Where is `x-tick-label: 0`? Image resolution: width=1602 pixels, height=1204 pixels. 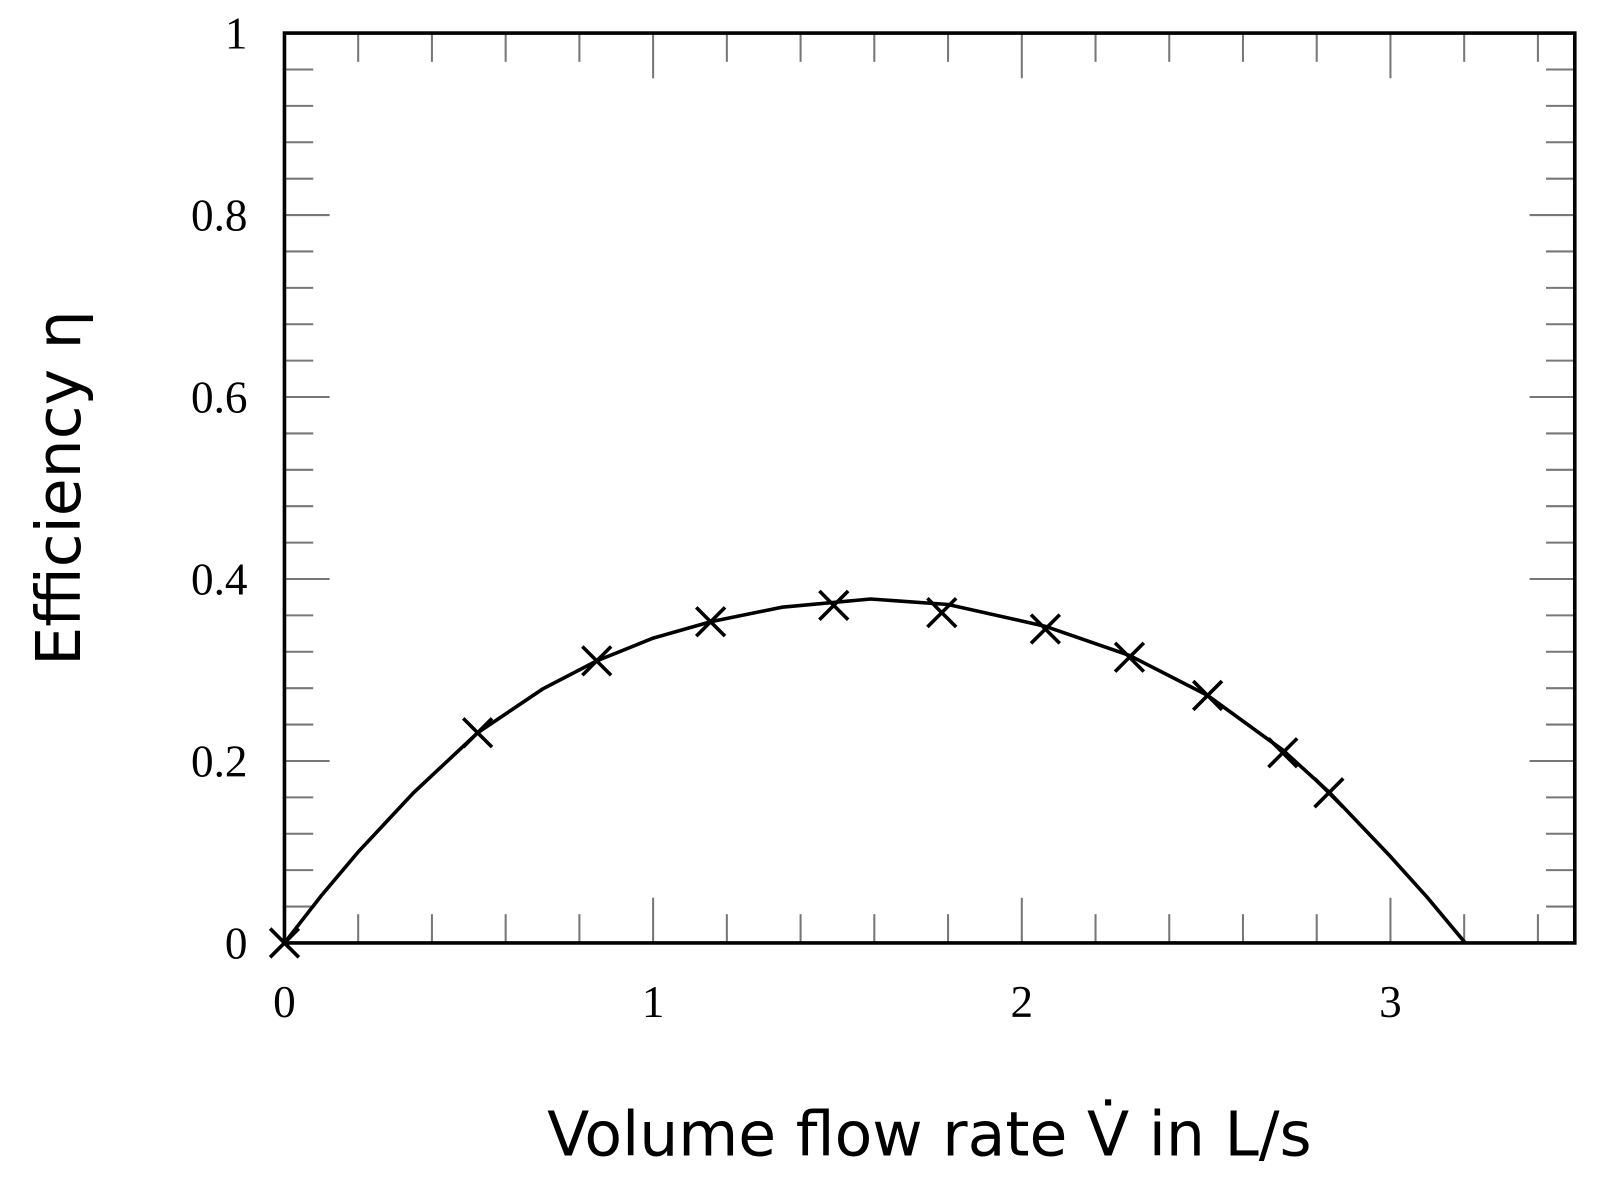 x-tick-label: 0 is located at coordinates (284, 1002).